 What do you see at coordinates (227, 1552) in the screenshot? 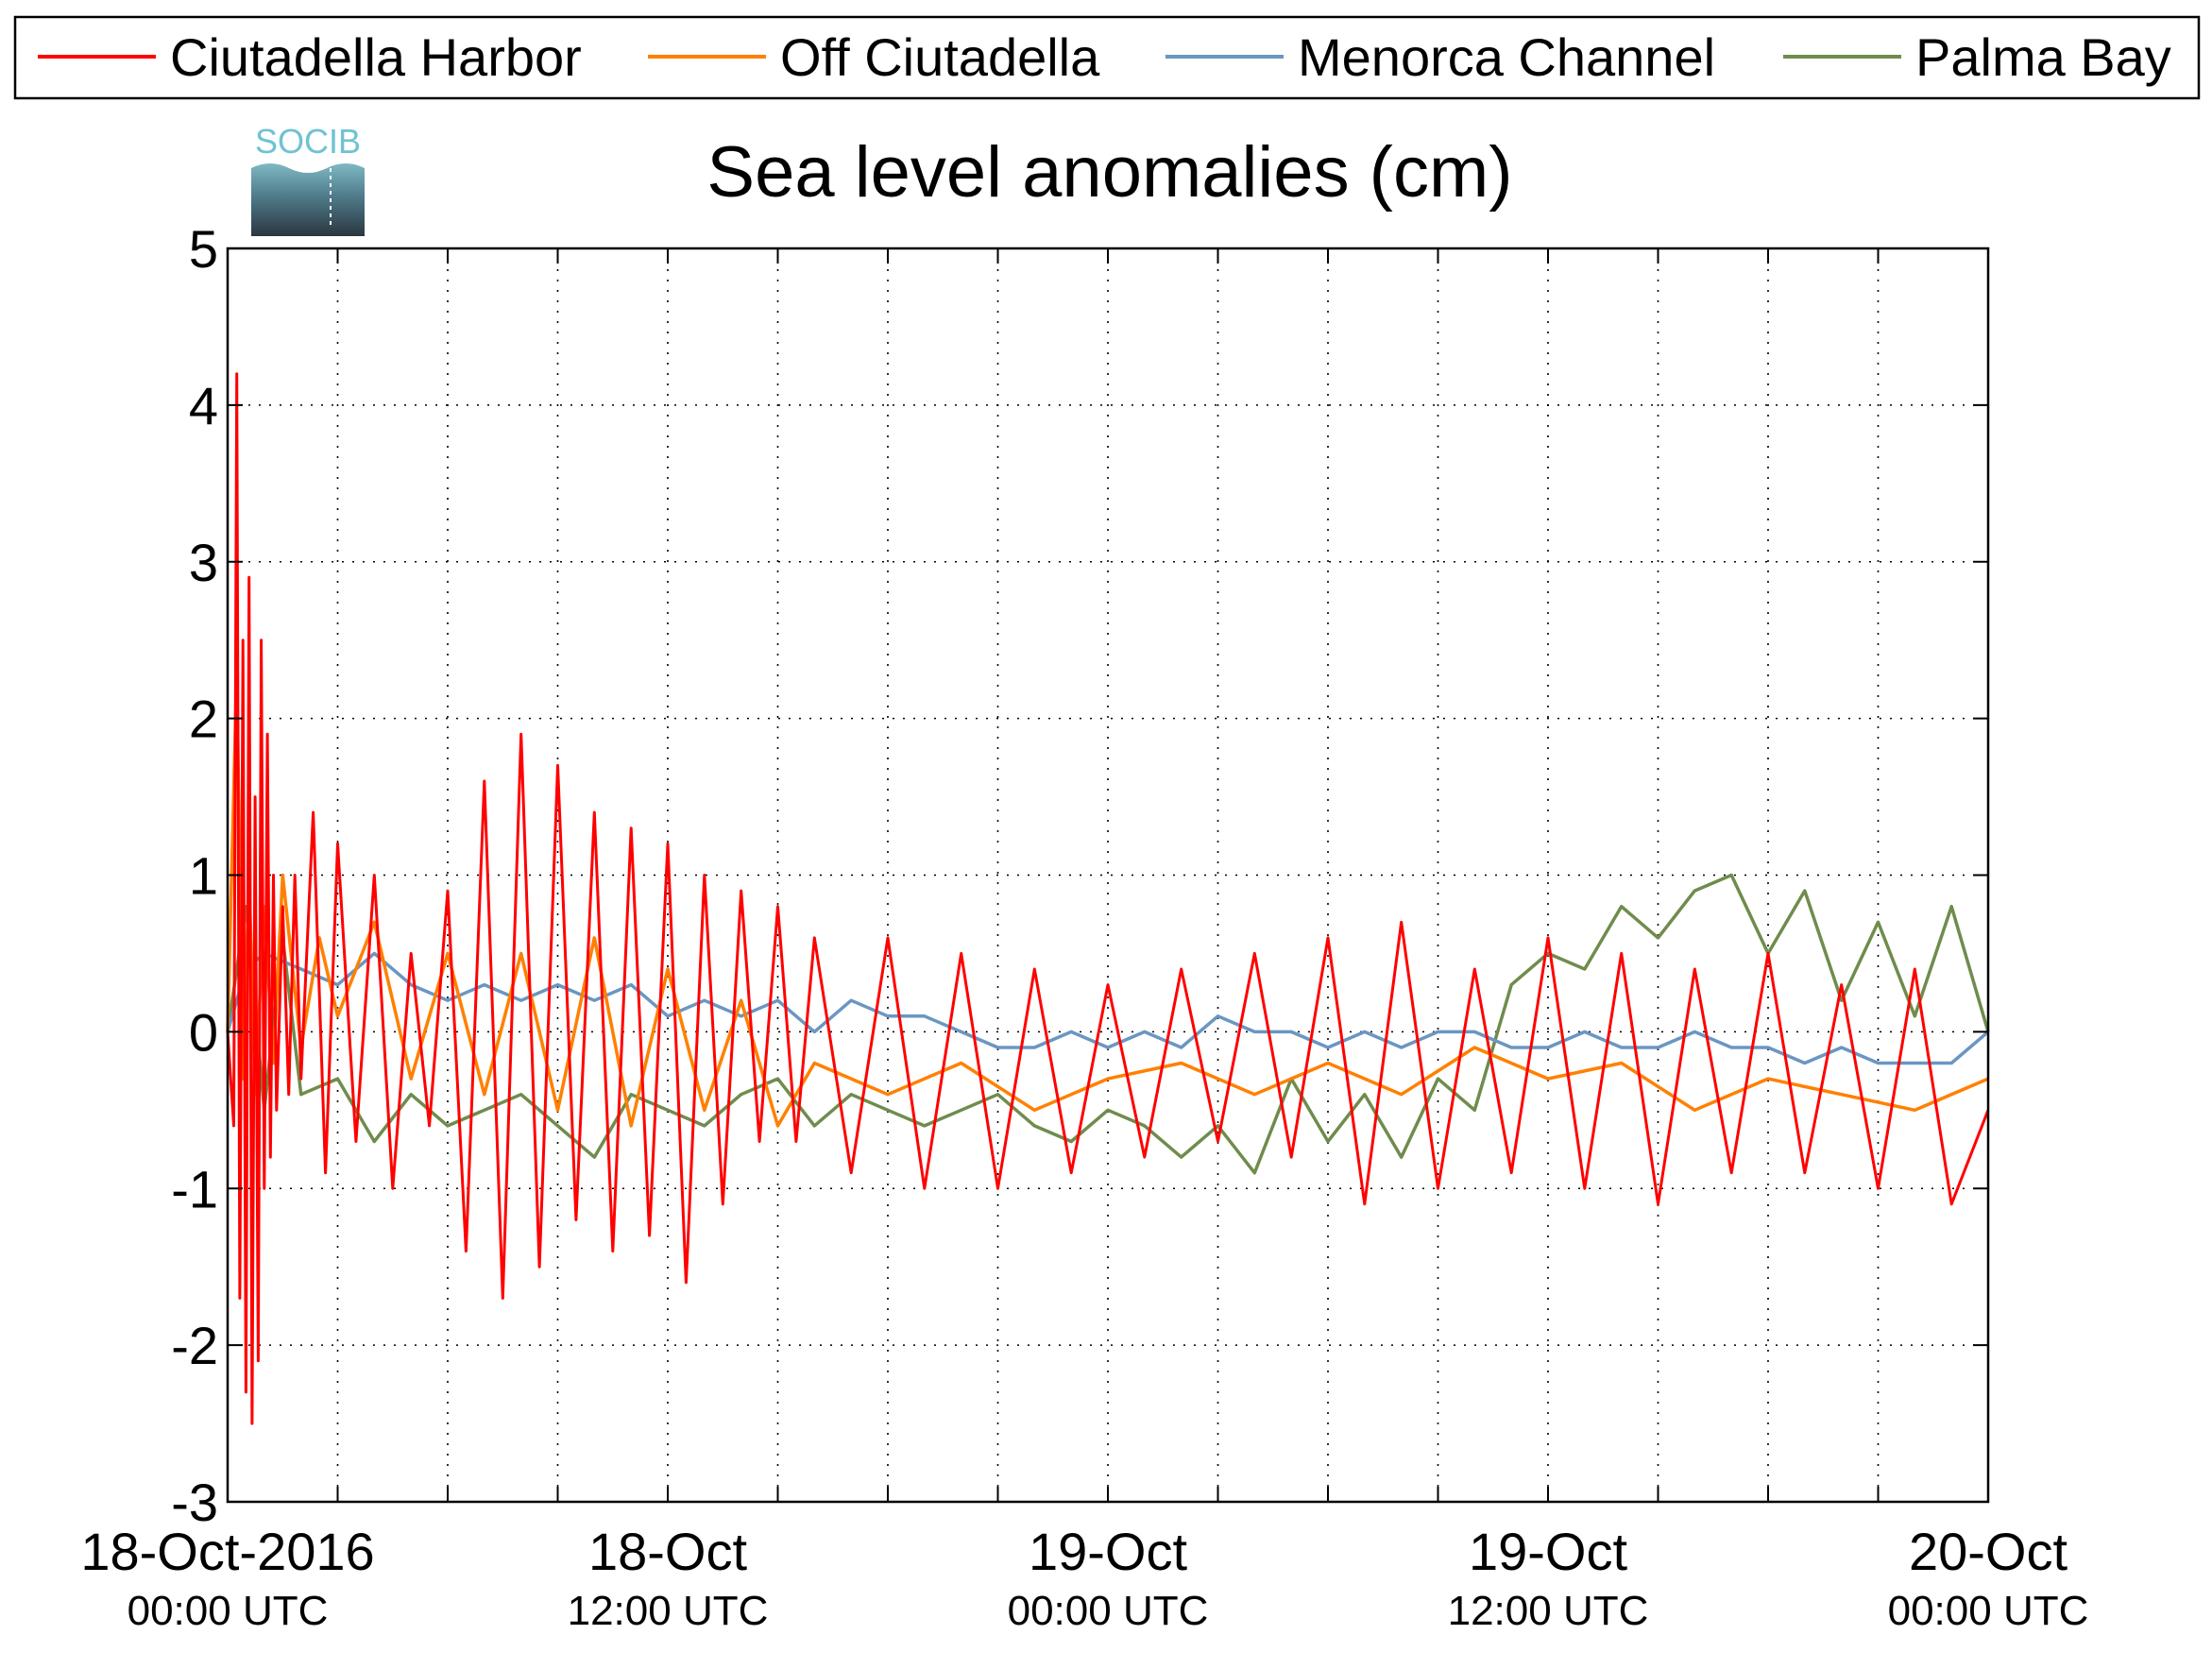
I see `x-tick-label-date: 18-Oct-2016` at bounding box center [227, 1552].